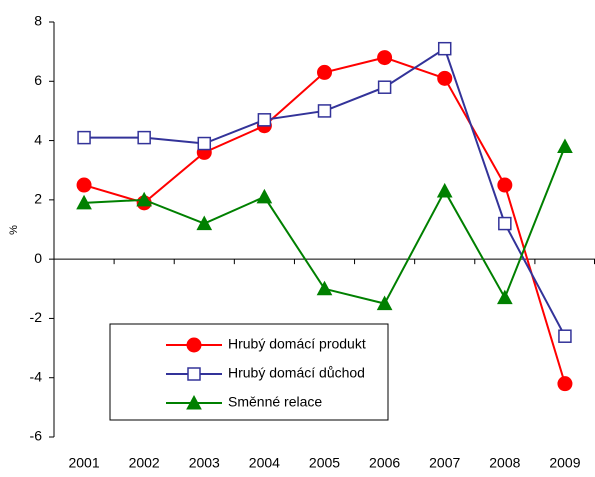  I want to click on x-tick-label: 2004, so click(264, 463).